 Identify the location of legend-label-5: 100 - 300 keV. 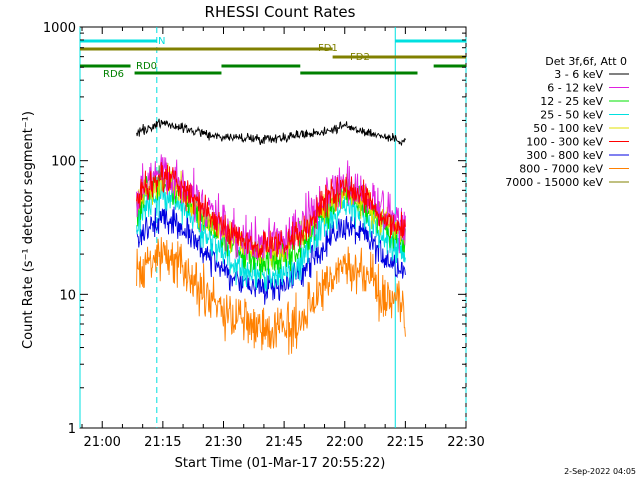
(564, 142).